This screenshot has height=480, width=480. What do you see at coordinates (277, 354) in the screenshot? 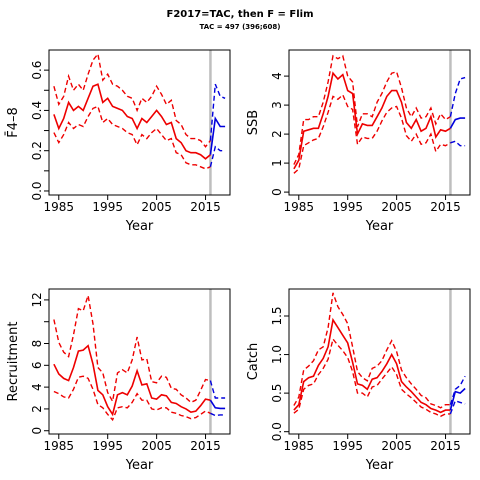
I see `y-tick-label: 1.0` at bounding box center [277, 354].